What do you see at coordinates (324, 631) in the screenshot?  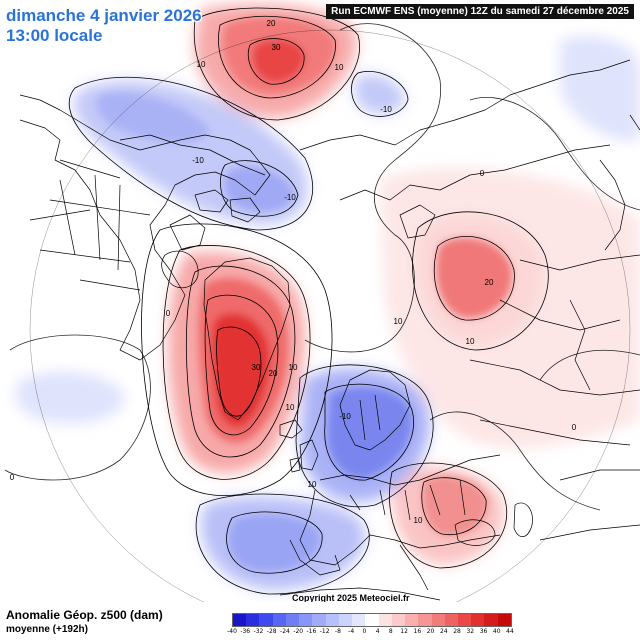 I see `color-scale-label: -12` at bounding box center [324, 631].